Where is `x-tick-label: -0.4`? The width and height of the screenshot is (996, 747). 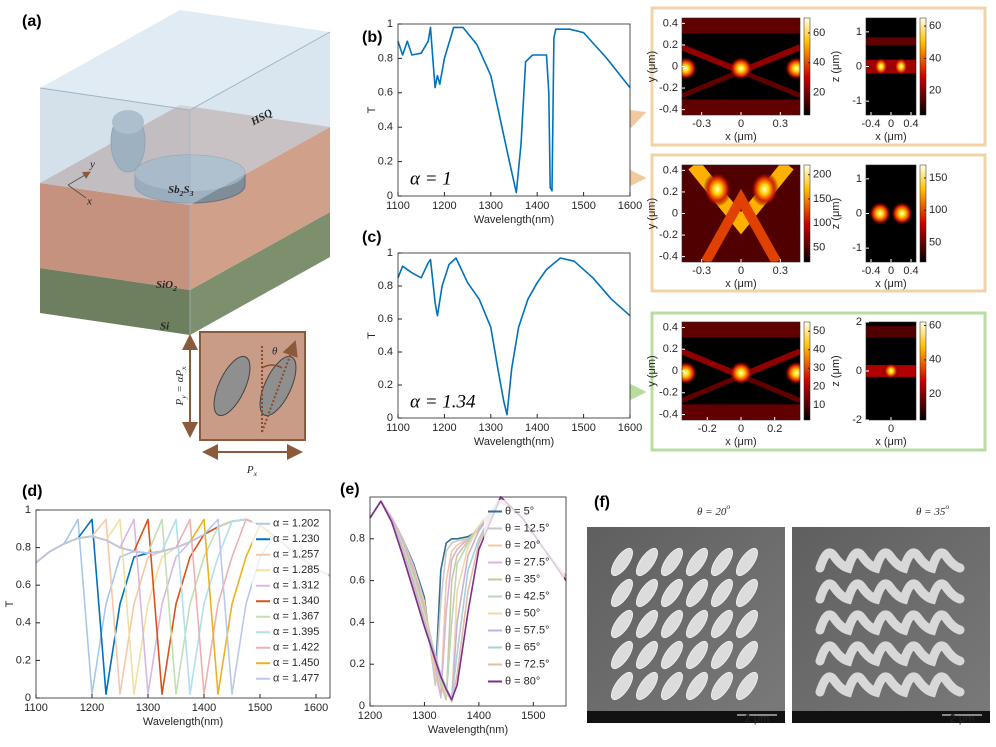
x-tick-label: -0.4 is located at coordinates (871, 271).